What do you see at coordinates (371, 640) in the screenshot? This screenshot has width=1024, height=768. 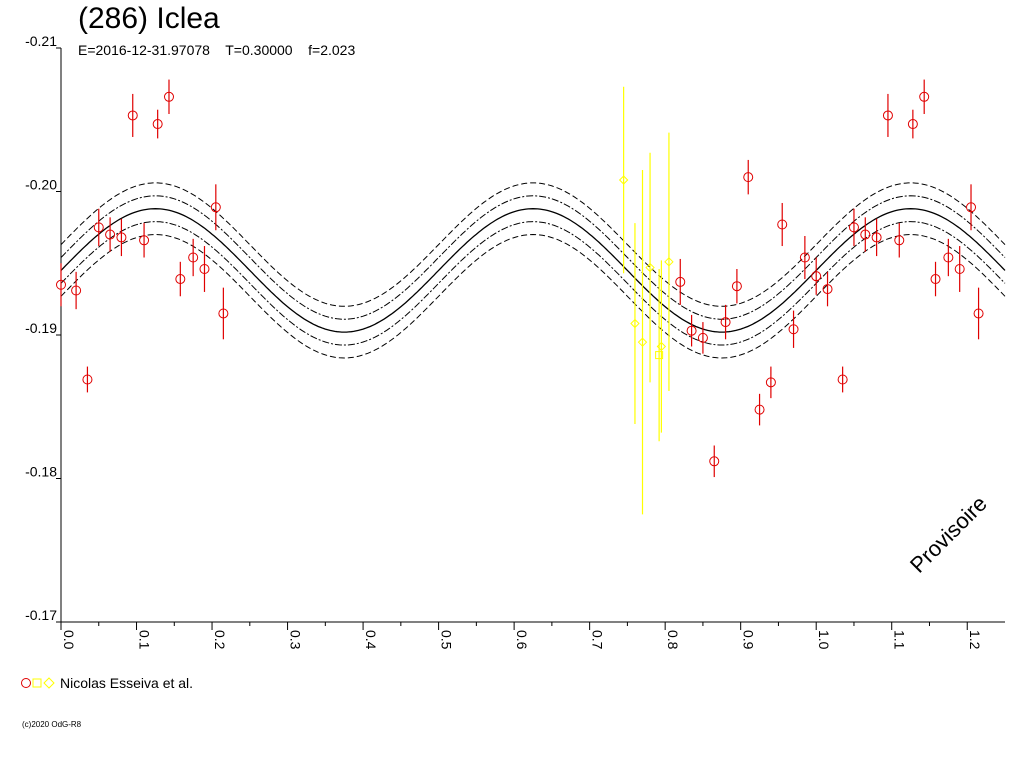 I see `x-tick-label: 0.4` at bounding box center [371, 640].